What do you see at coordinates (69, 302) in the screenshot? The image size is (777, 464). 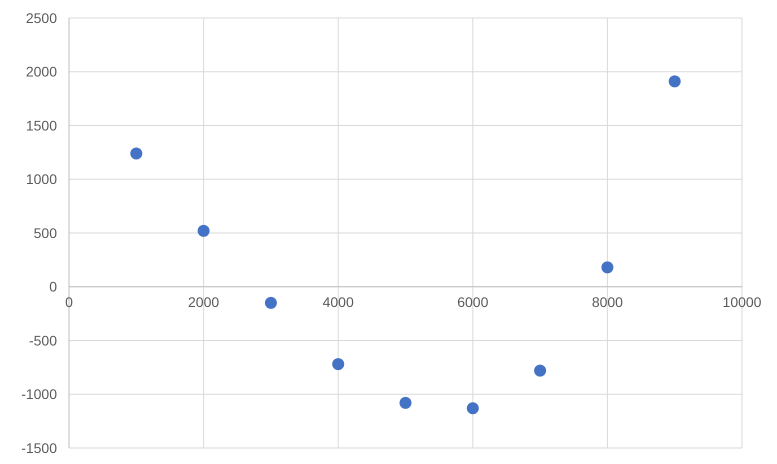 I see `x-tick-label: 0` at bounding box center [69, 302].